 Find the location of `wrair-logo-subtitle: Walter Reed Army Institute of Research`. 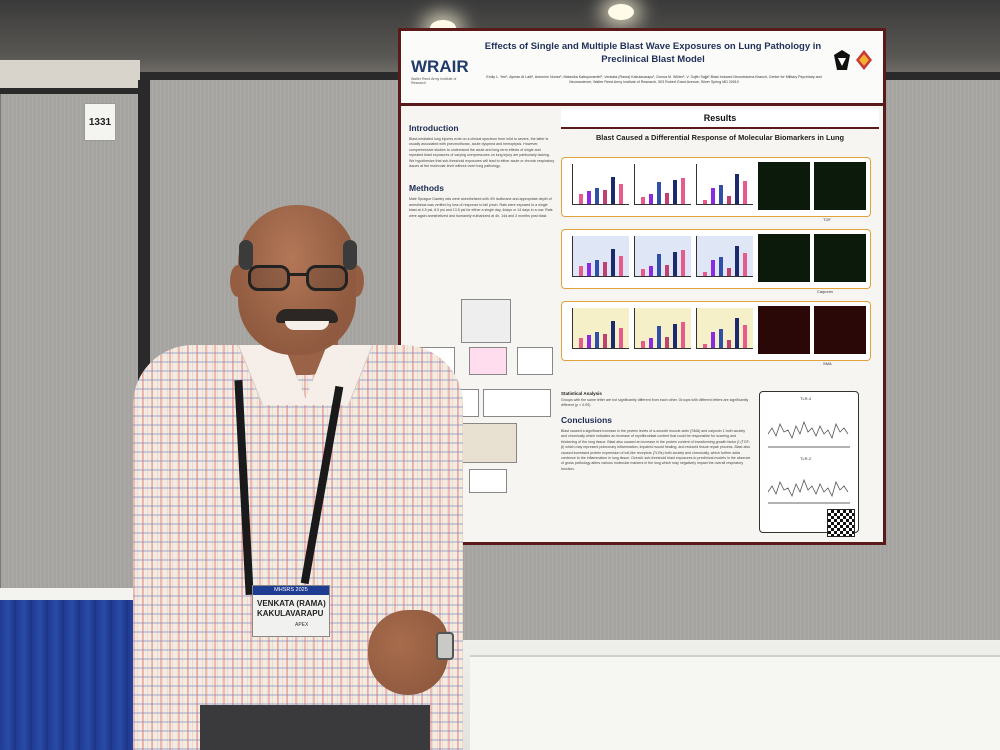

wrair-logo-subtitle: Walter Reed Army Institute of Research is located at coordinates (434, 81).